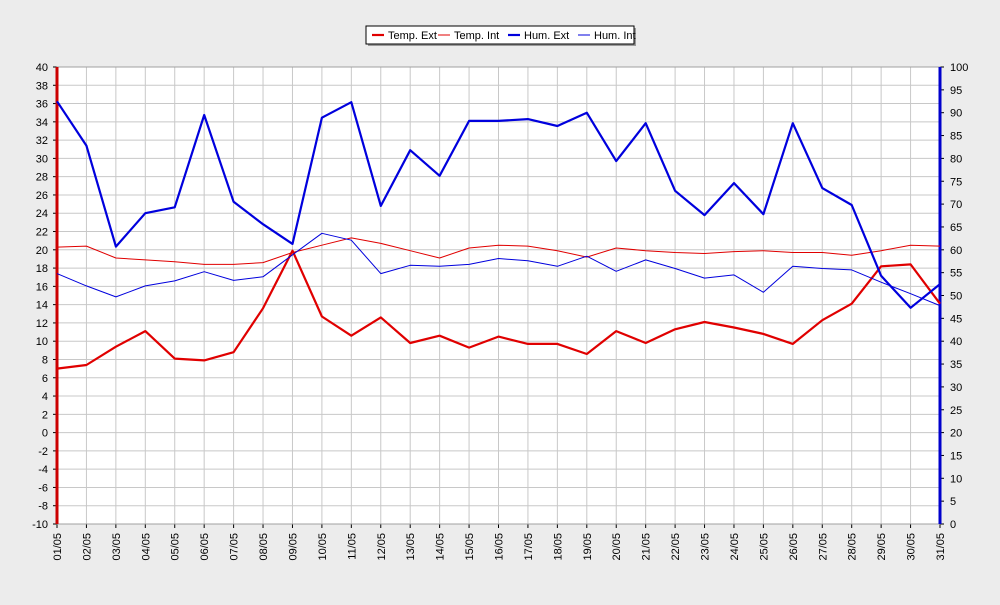 The width and height of the screenshot is (1000, 605). I want to click on right-tick-label: 90, so click(956, 114).